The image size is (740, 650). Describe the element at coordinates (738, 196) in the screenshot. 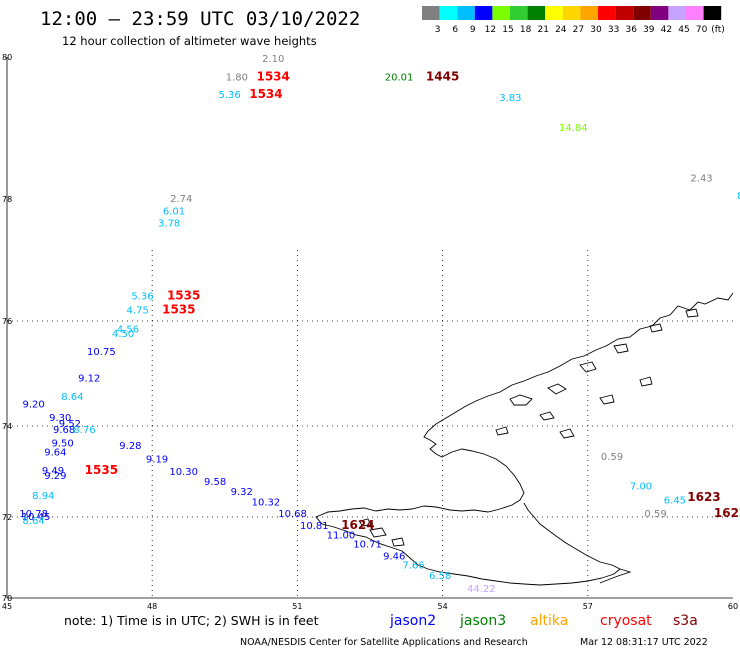

I see `wave-height-value: 8` at that location.